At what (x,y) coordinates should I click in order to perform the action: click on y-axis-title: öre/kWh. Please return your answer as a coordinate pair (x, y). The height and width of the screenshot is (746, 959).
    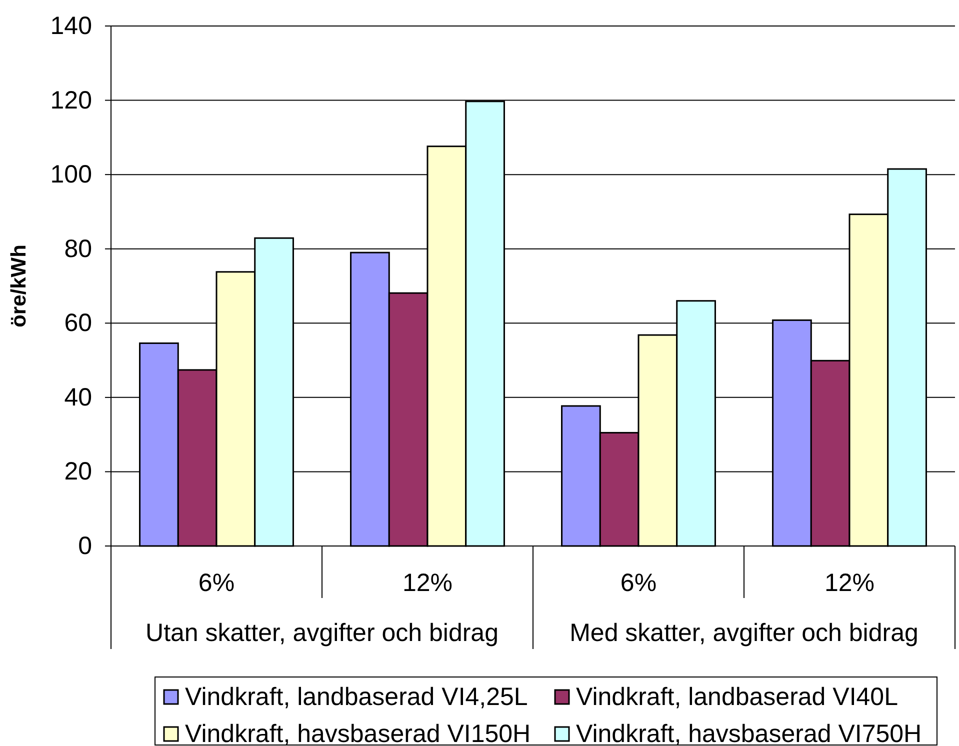
    Looking at the image, I should click on (19, 286).